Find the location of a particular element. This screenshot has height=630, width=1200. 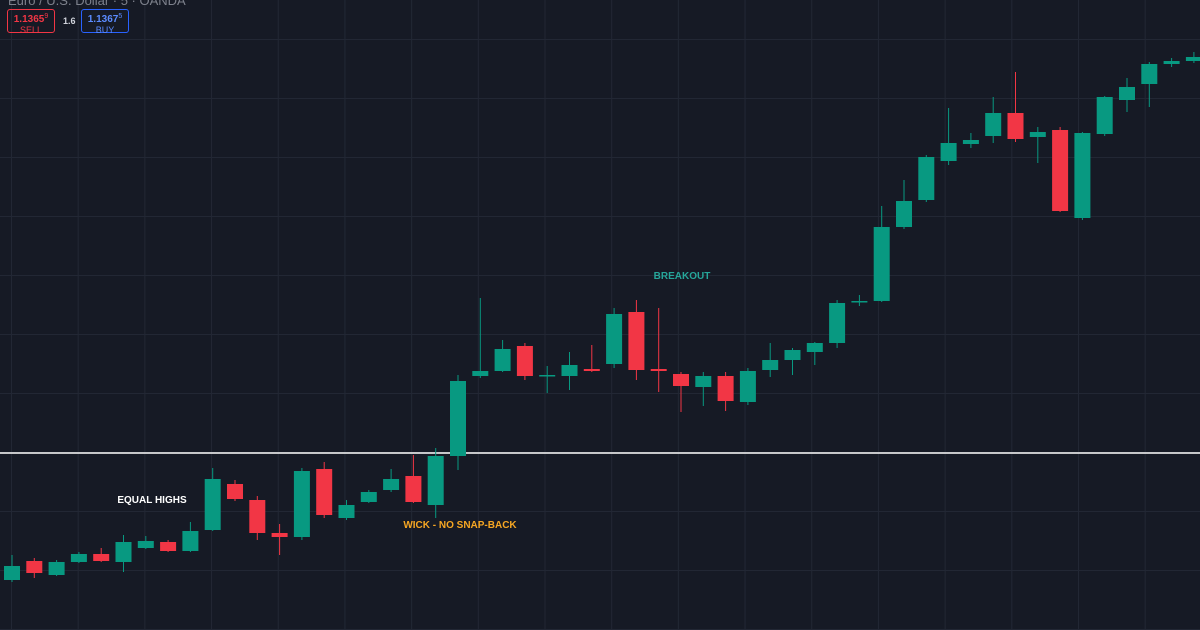

annotation: BREAKOUT is located at coordinates (682, 276).